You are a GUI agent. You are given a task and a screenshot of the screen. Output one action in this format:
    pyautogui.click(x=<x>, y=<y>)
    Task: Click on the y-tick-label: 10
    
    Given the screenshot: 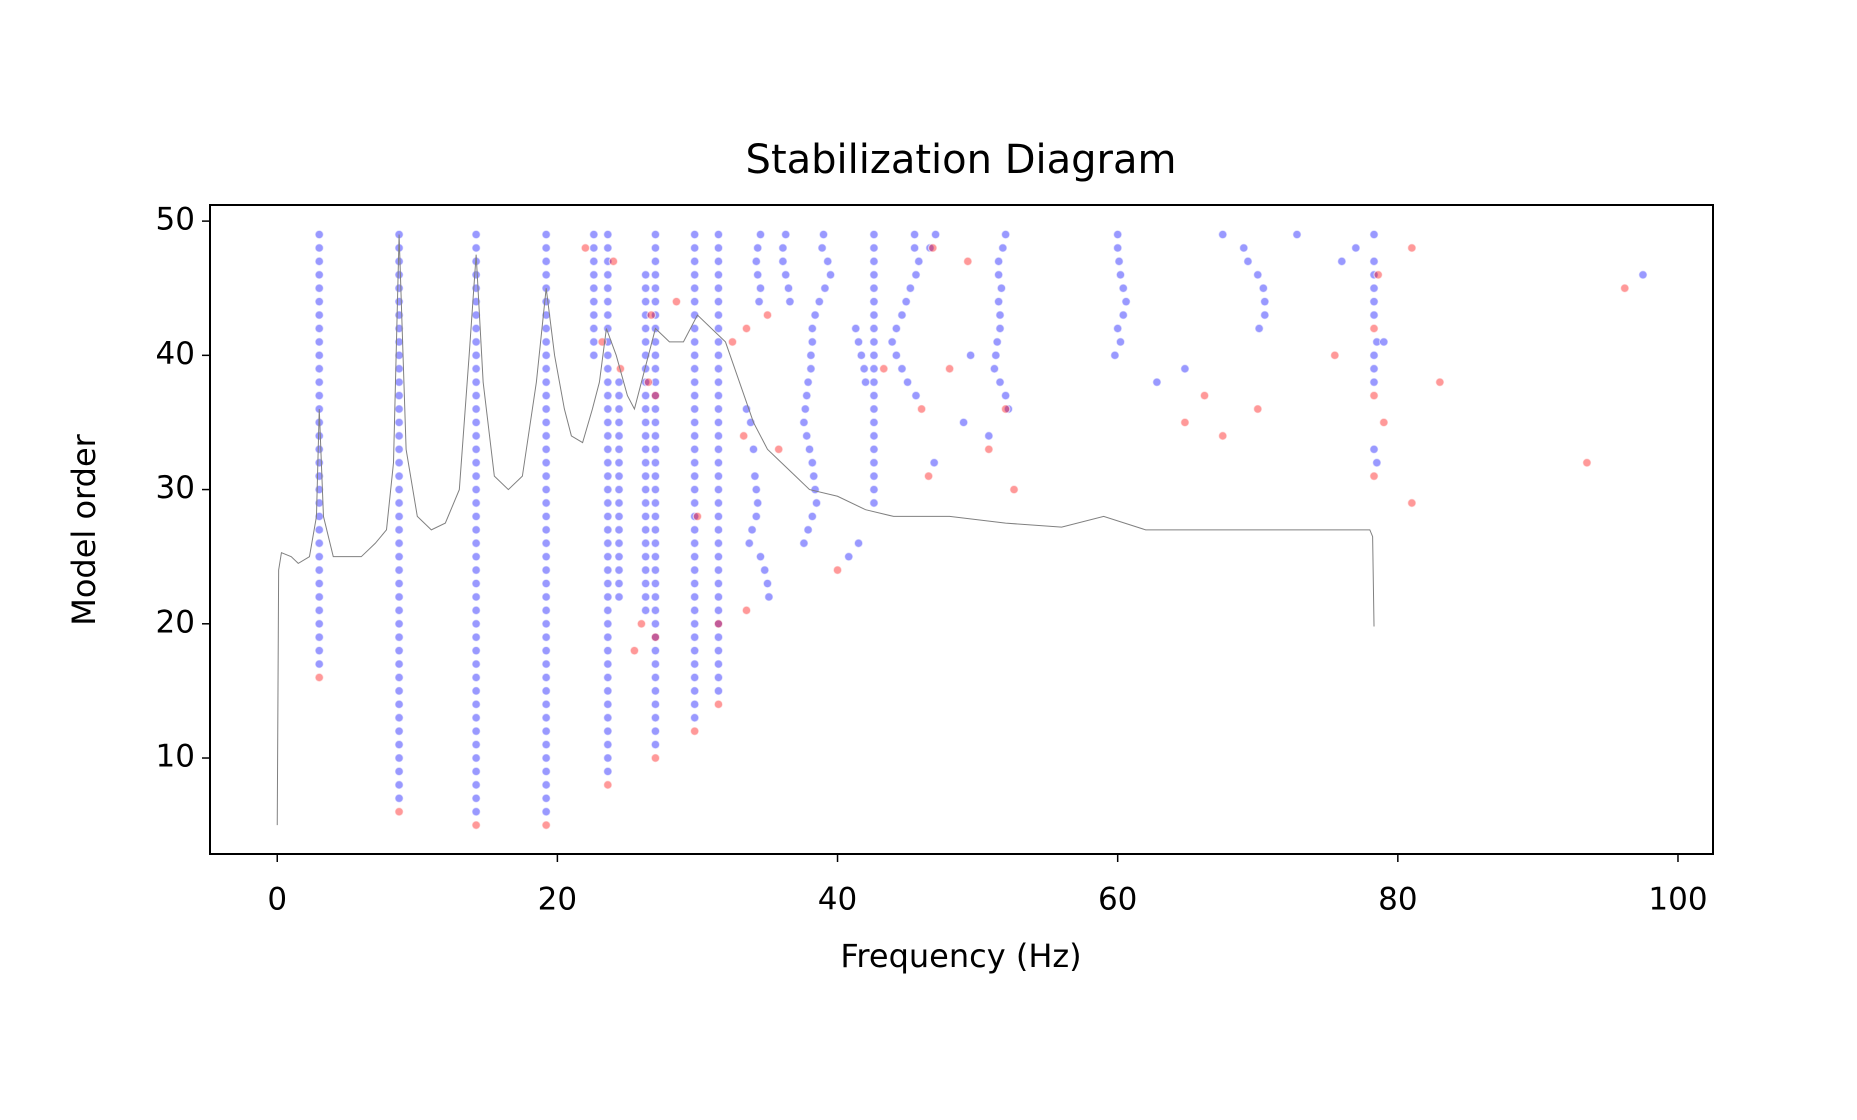 What is the action you would take?
    pyautogui.click(x=175, y=757)
    